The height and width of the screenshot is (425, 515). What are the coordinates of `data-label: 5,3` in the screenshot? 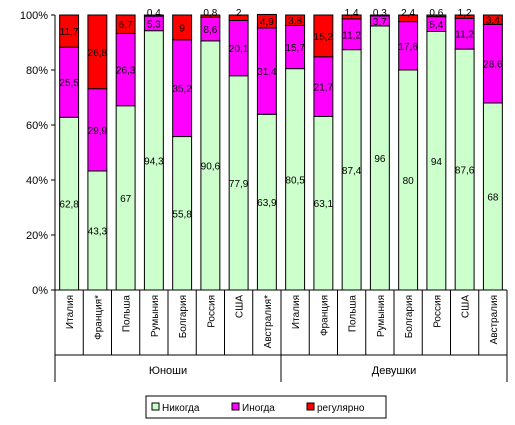 It's located at (154, 24).